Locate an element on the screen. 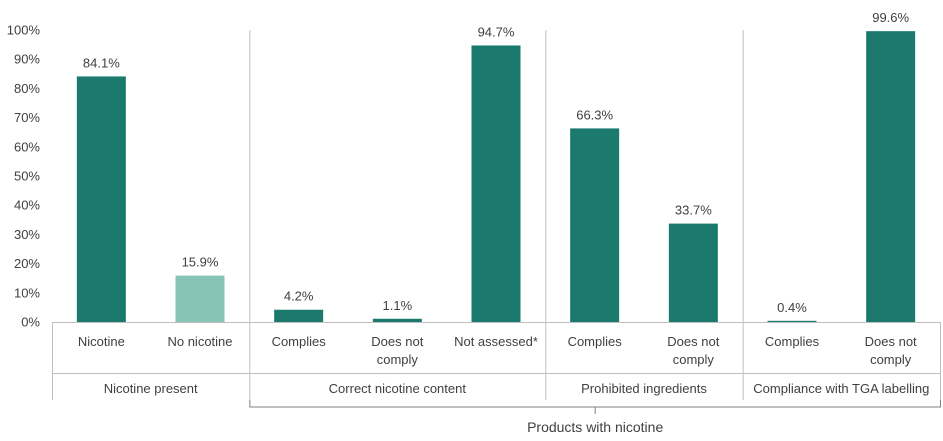 This screenshot has width=943, height=441. y-axis: 0% 10% 20% 30% 40% 50% 60% 70% 80% 90% 100% is located at coordinates (24, 176).